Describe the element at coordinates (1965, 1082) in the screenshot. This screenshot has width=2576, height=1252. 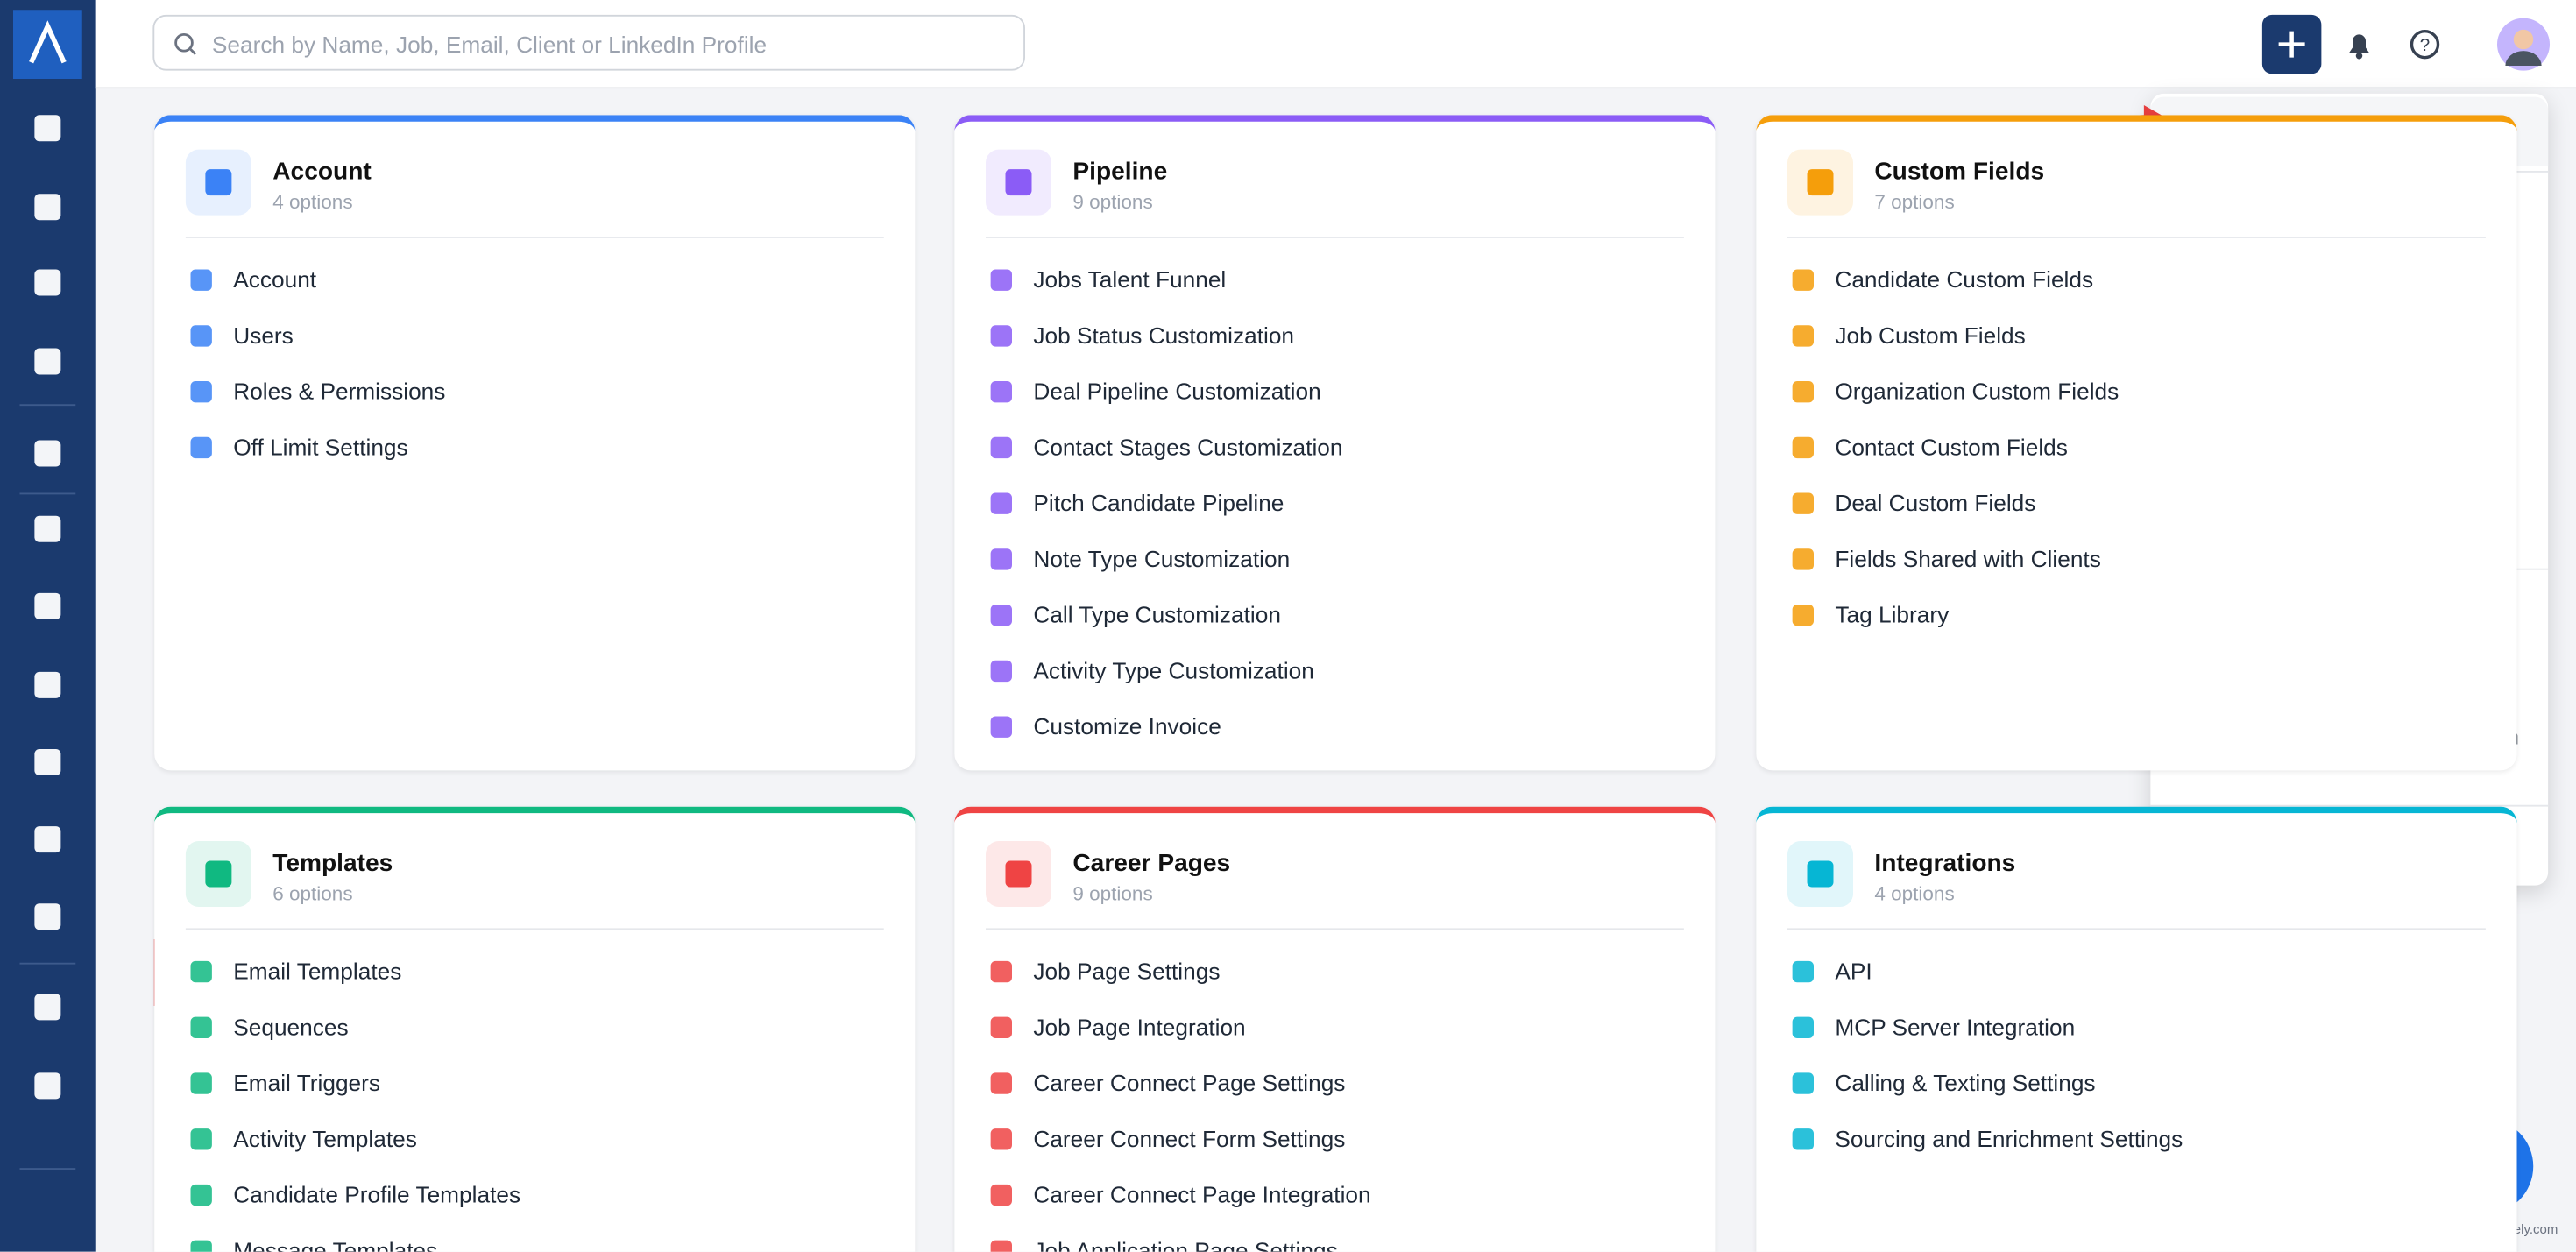
I see `setting-link: Calling & Texting Settings` at that location.